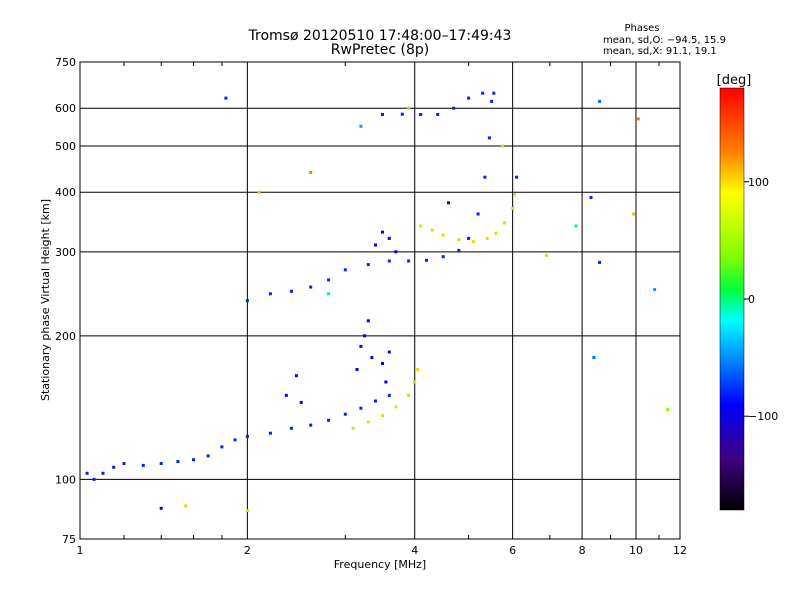 This screenshot has width=800, height=600. I want to click on phases-x-mode-stats: mean, sd,X: 91.1, 19.1, so click(660, 51).